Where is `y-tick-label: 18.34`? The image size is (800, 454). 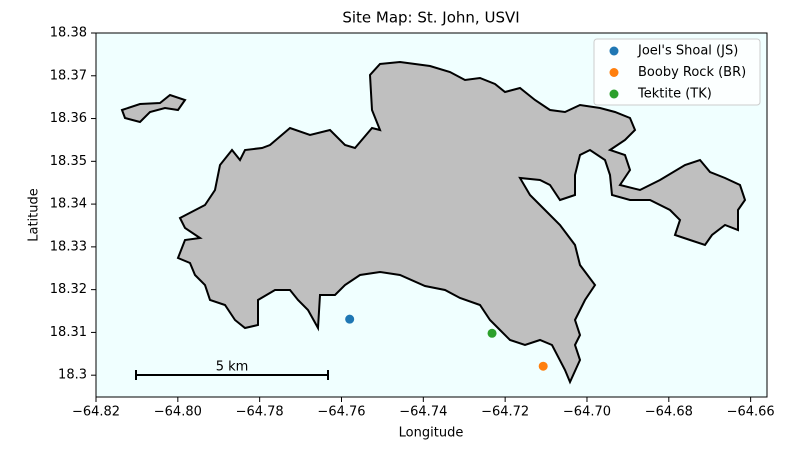
y-tick-label: 18.34 is located at coordinates (68, 204).